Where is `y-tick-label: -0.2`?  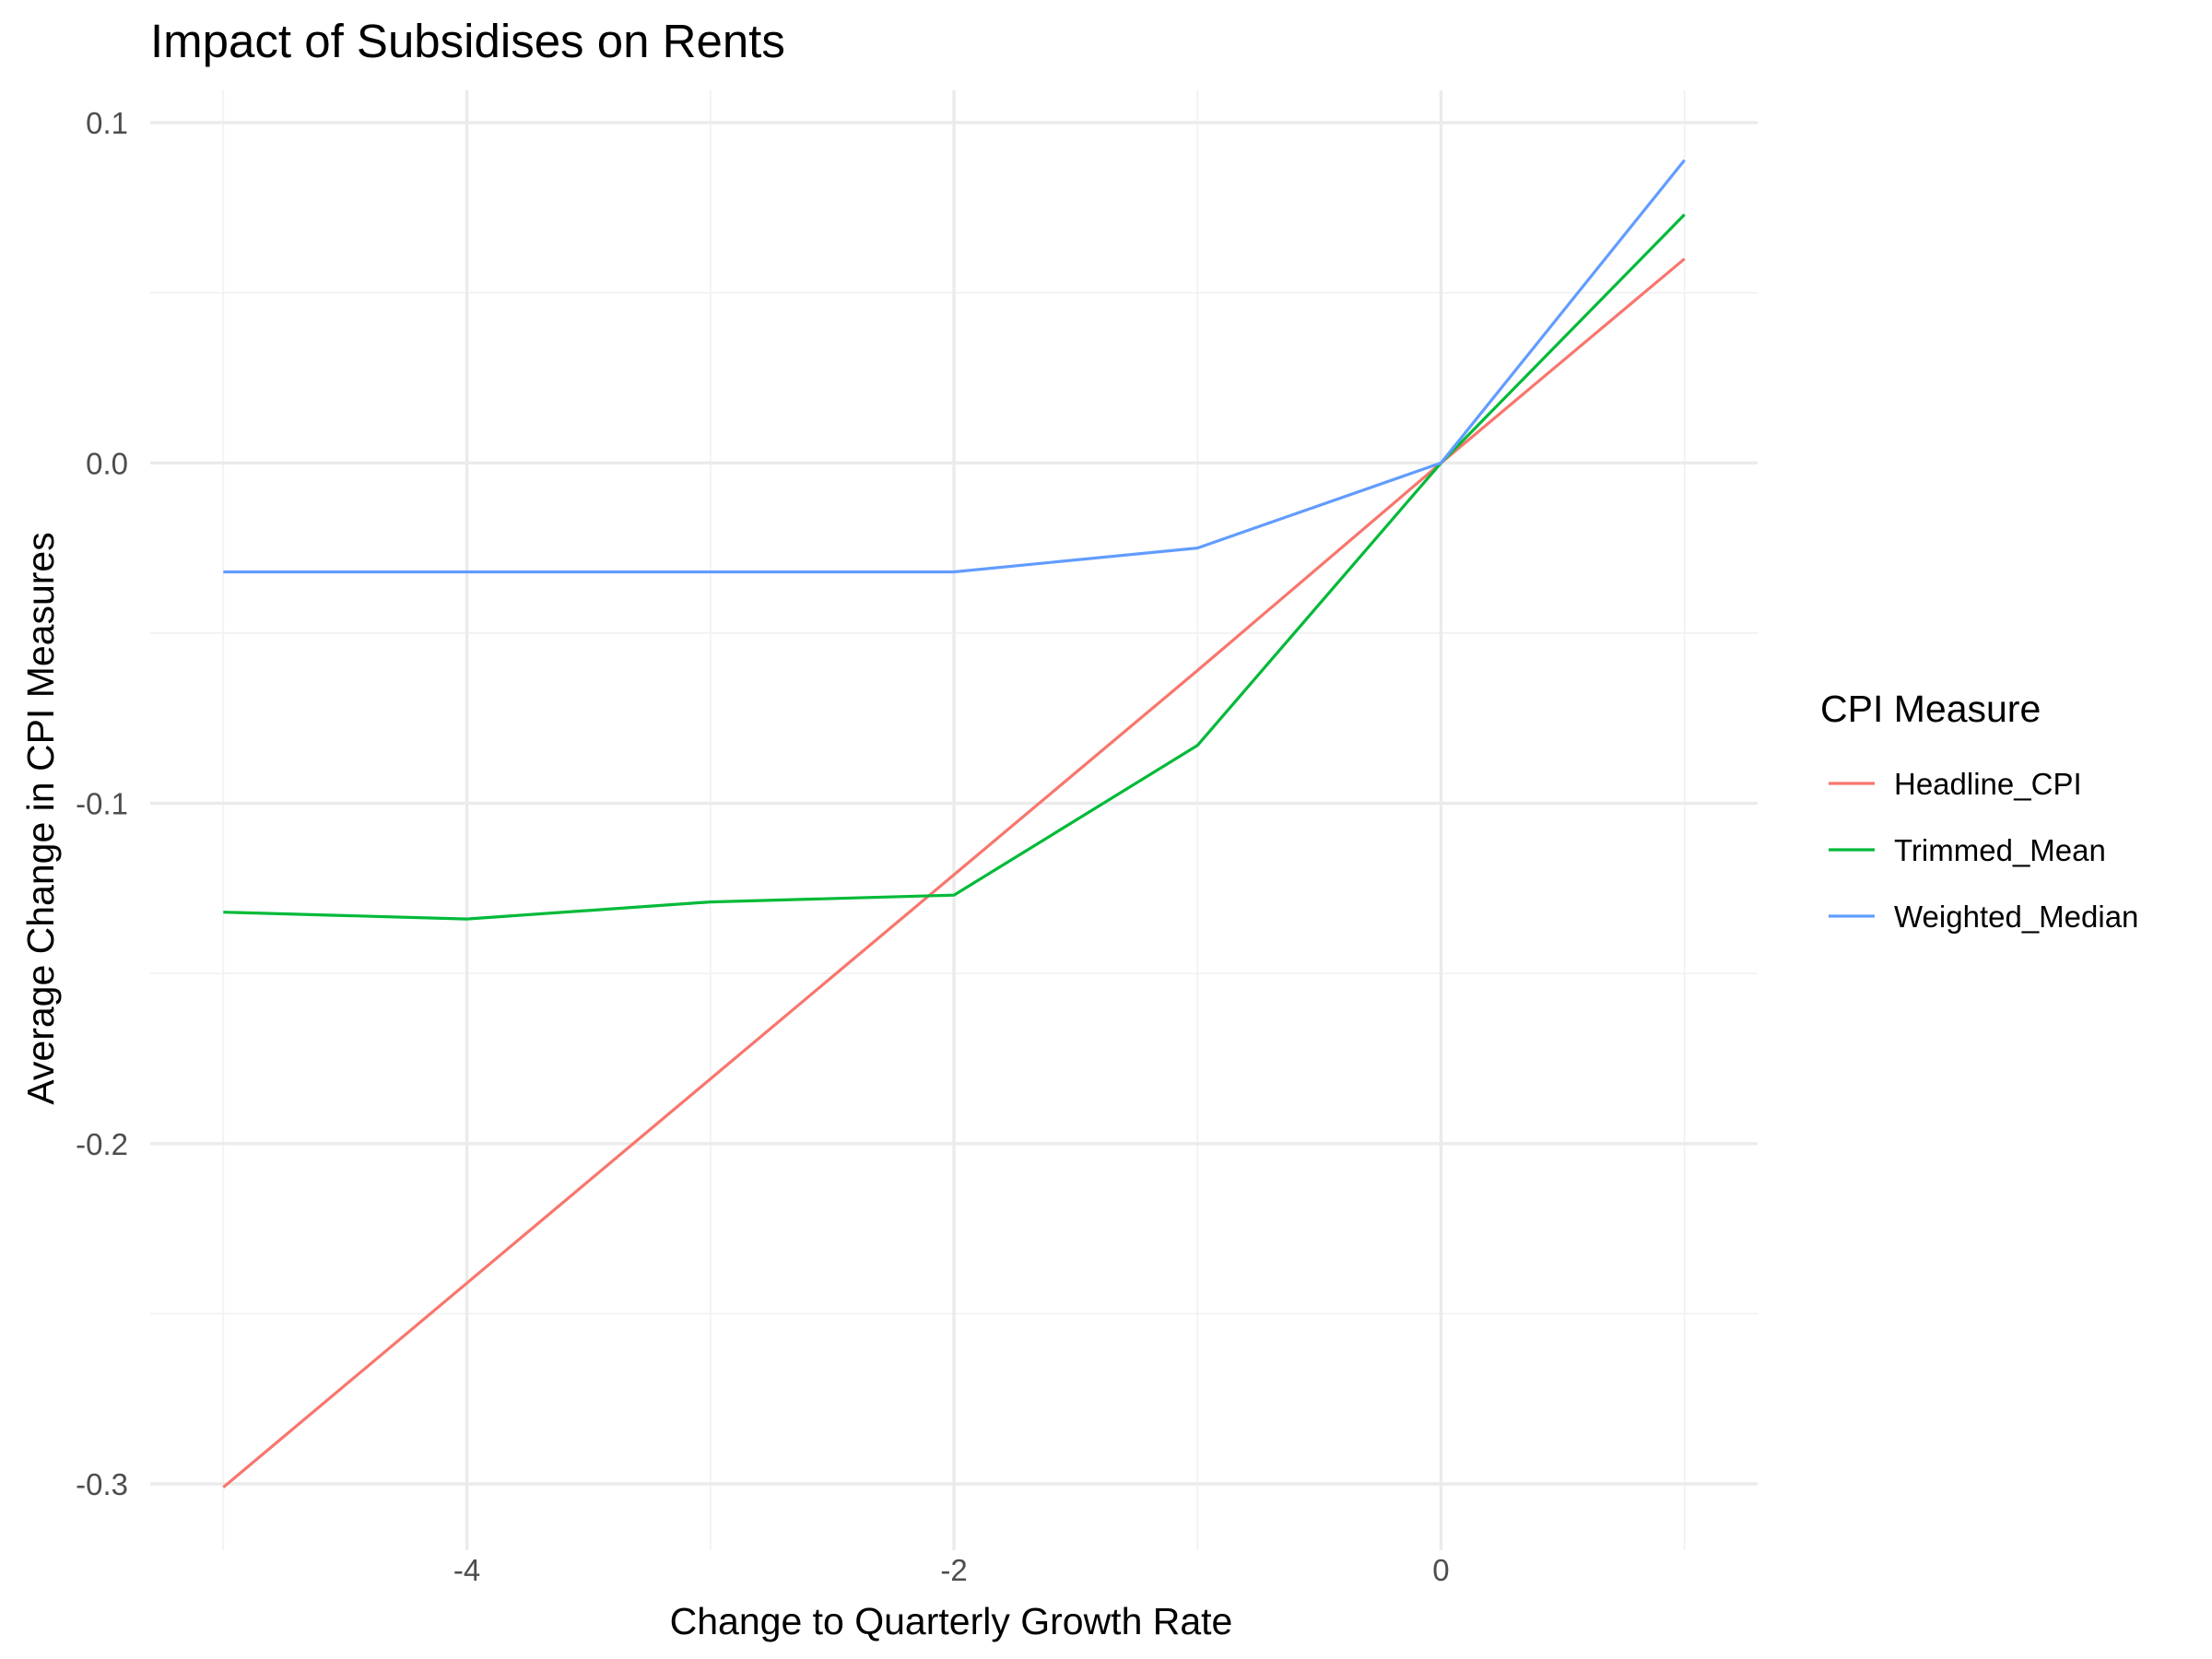
y-tick-label: -0.2 is located at coordinates (102, 1144).